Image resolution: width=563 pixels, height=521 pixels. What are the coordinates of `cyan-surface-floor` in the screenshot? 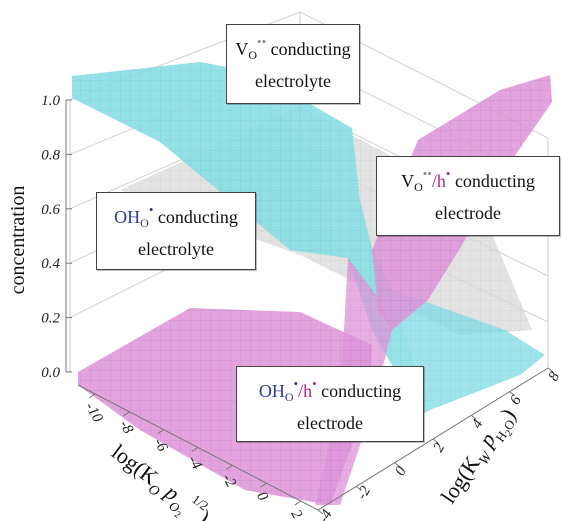 It's located at (468, 350).